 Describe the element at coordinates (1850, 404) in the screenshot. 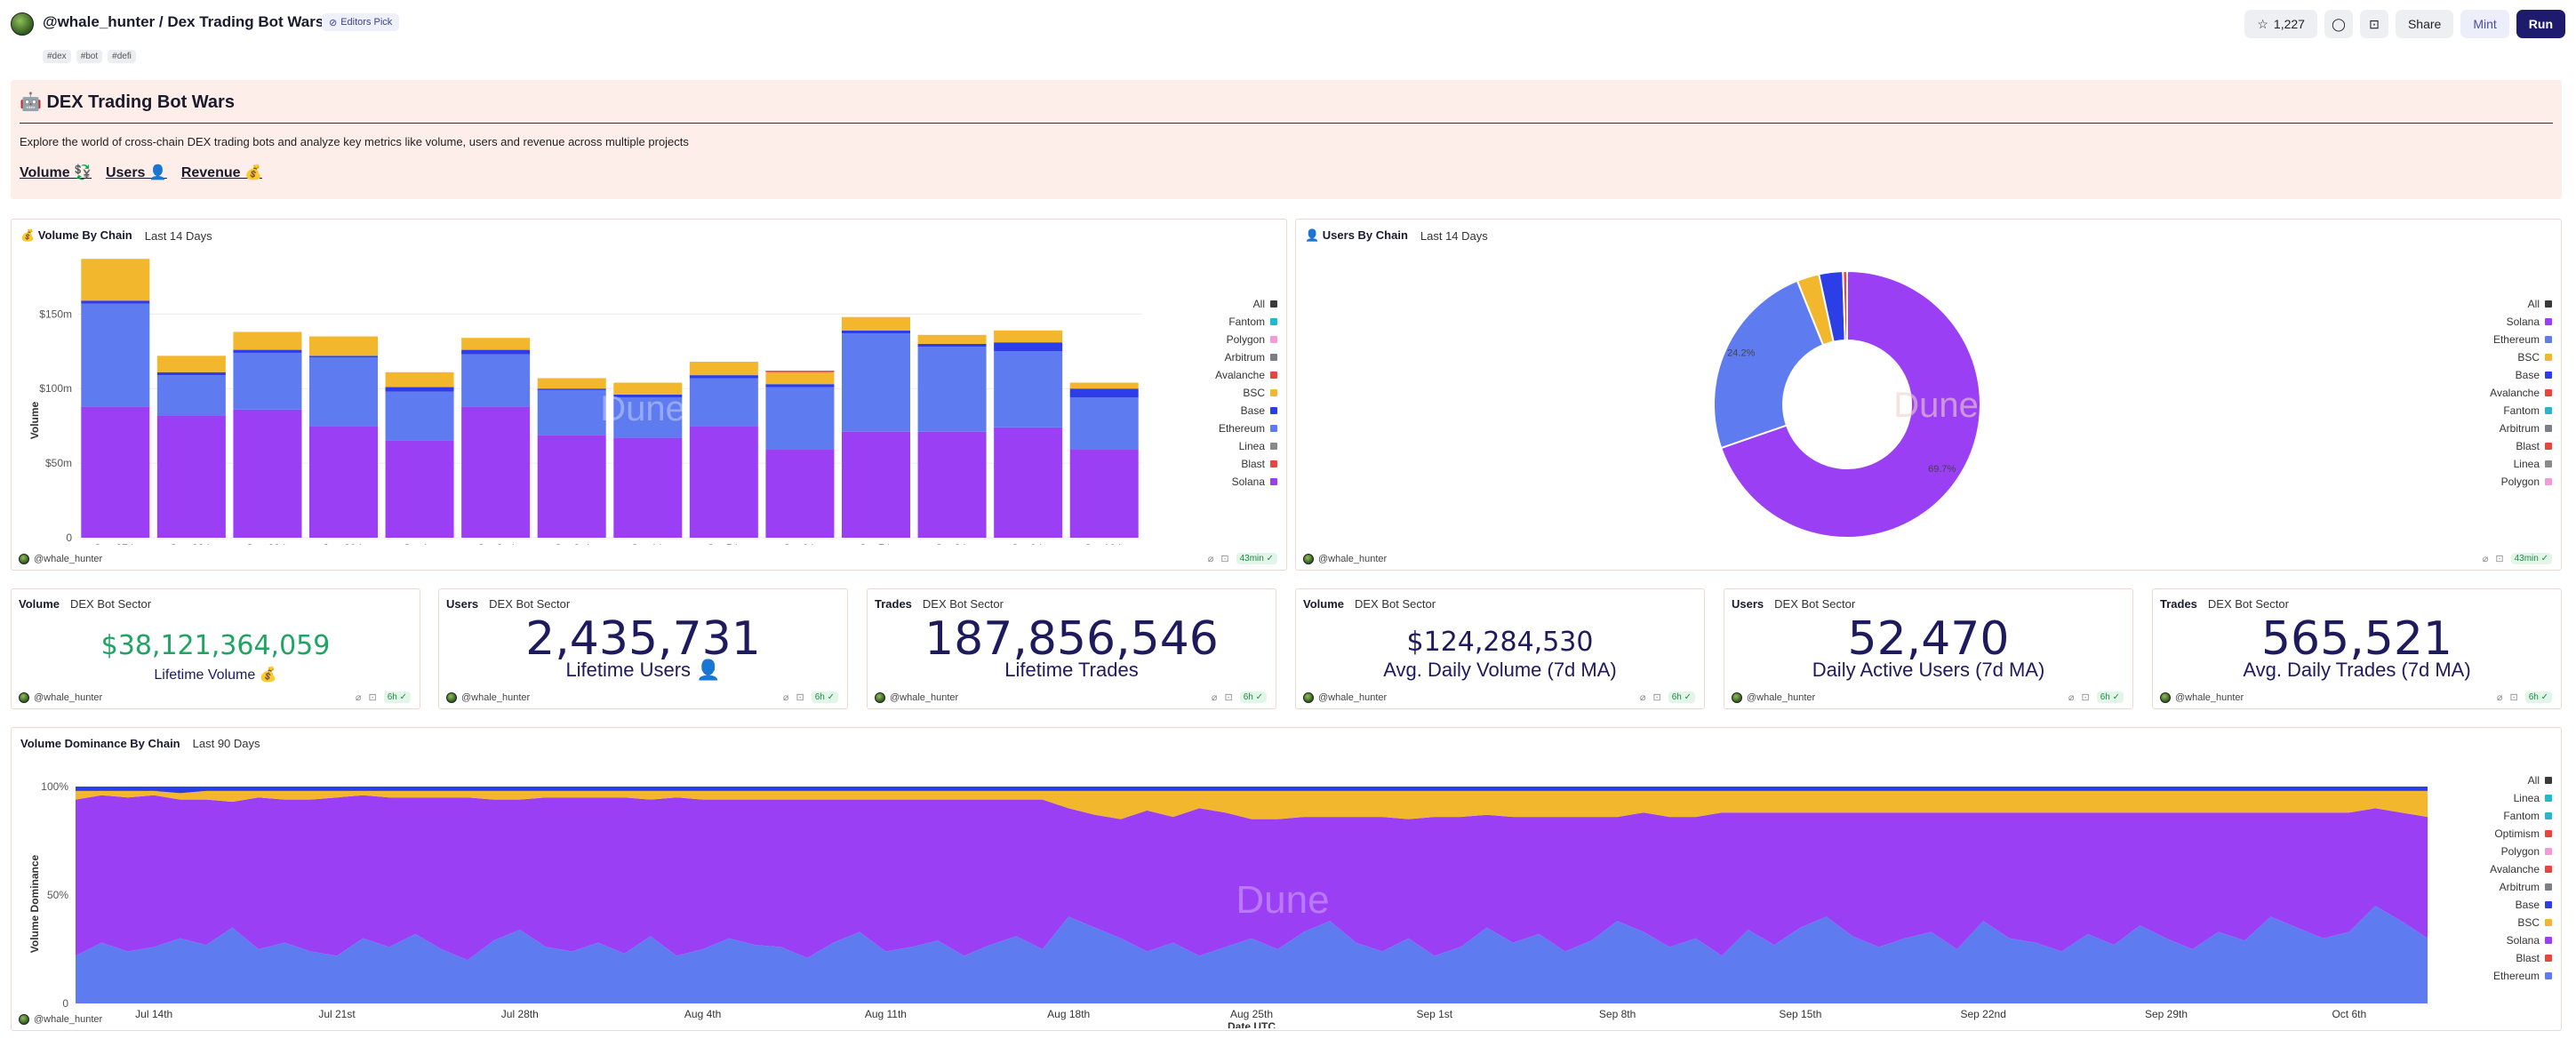

I see `donut-slice-solana` at that location.